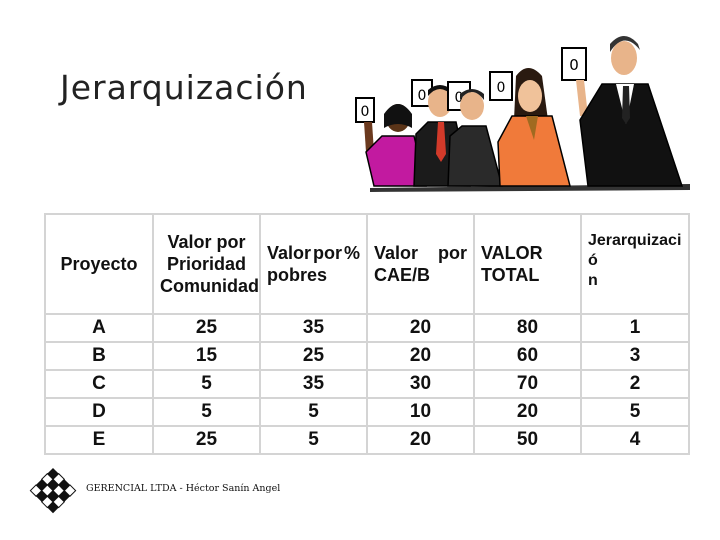 The image size is (720, 540). I want to click on cell-proyecto: A, so click(99, 328).